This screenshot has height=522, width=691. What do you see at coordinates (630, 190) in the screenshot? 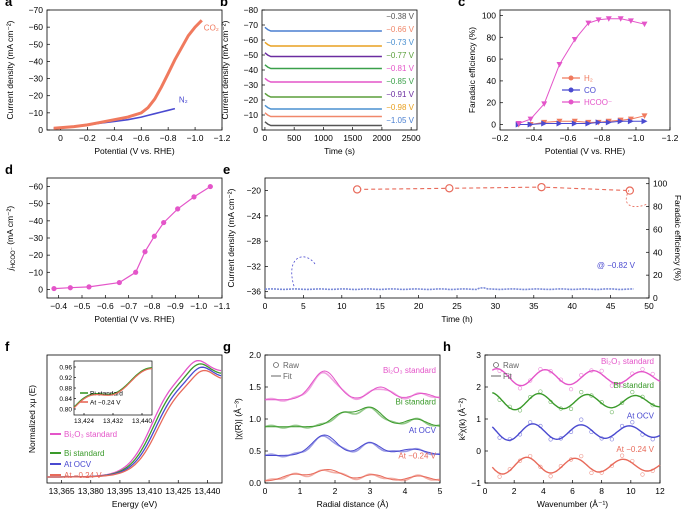
I see `fe-point` at bounding box center [630, 190].